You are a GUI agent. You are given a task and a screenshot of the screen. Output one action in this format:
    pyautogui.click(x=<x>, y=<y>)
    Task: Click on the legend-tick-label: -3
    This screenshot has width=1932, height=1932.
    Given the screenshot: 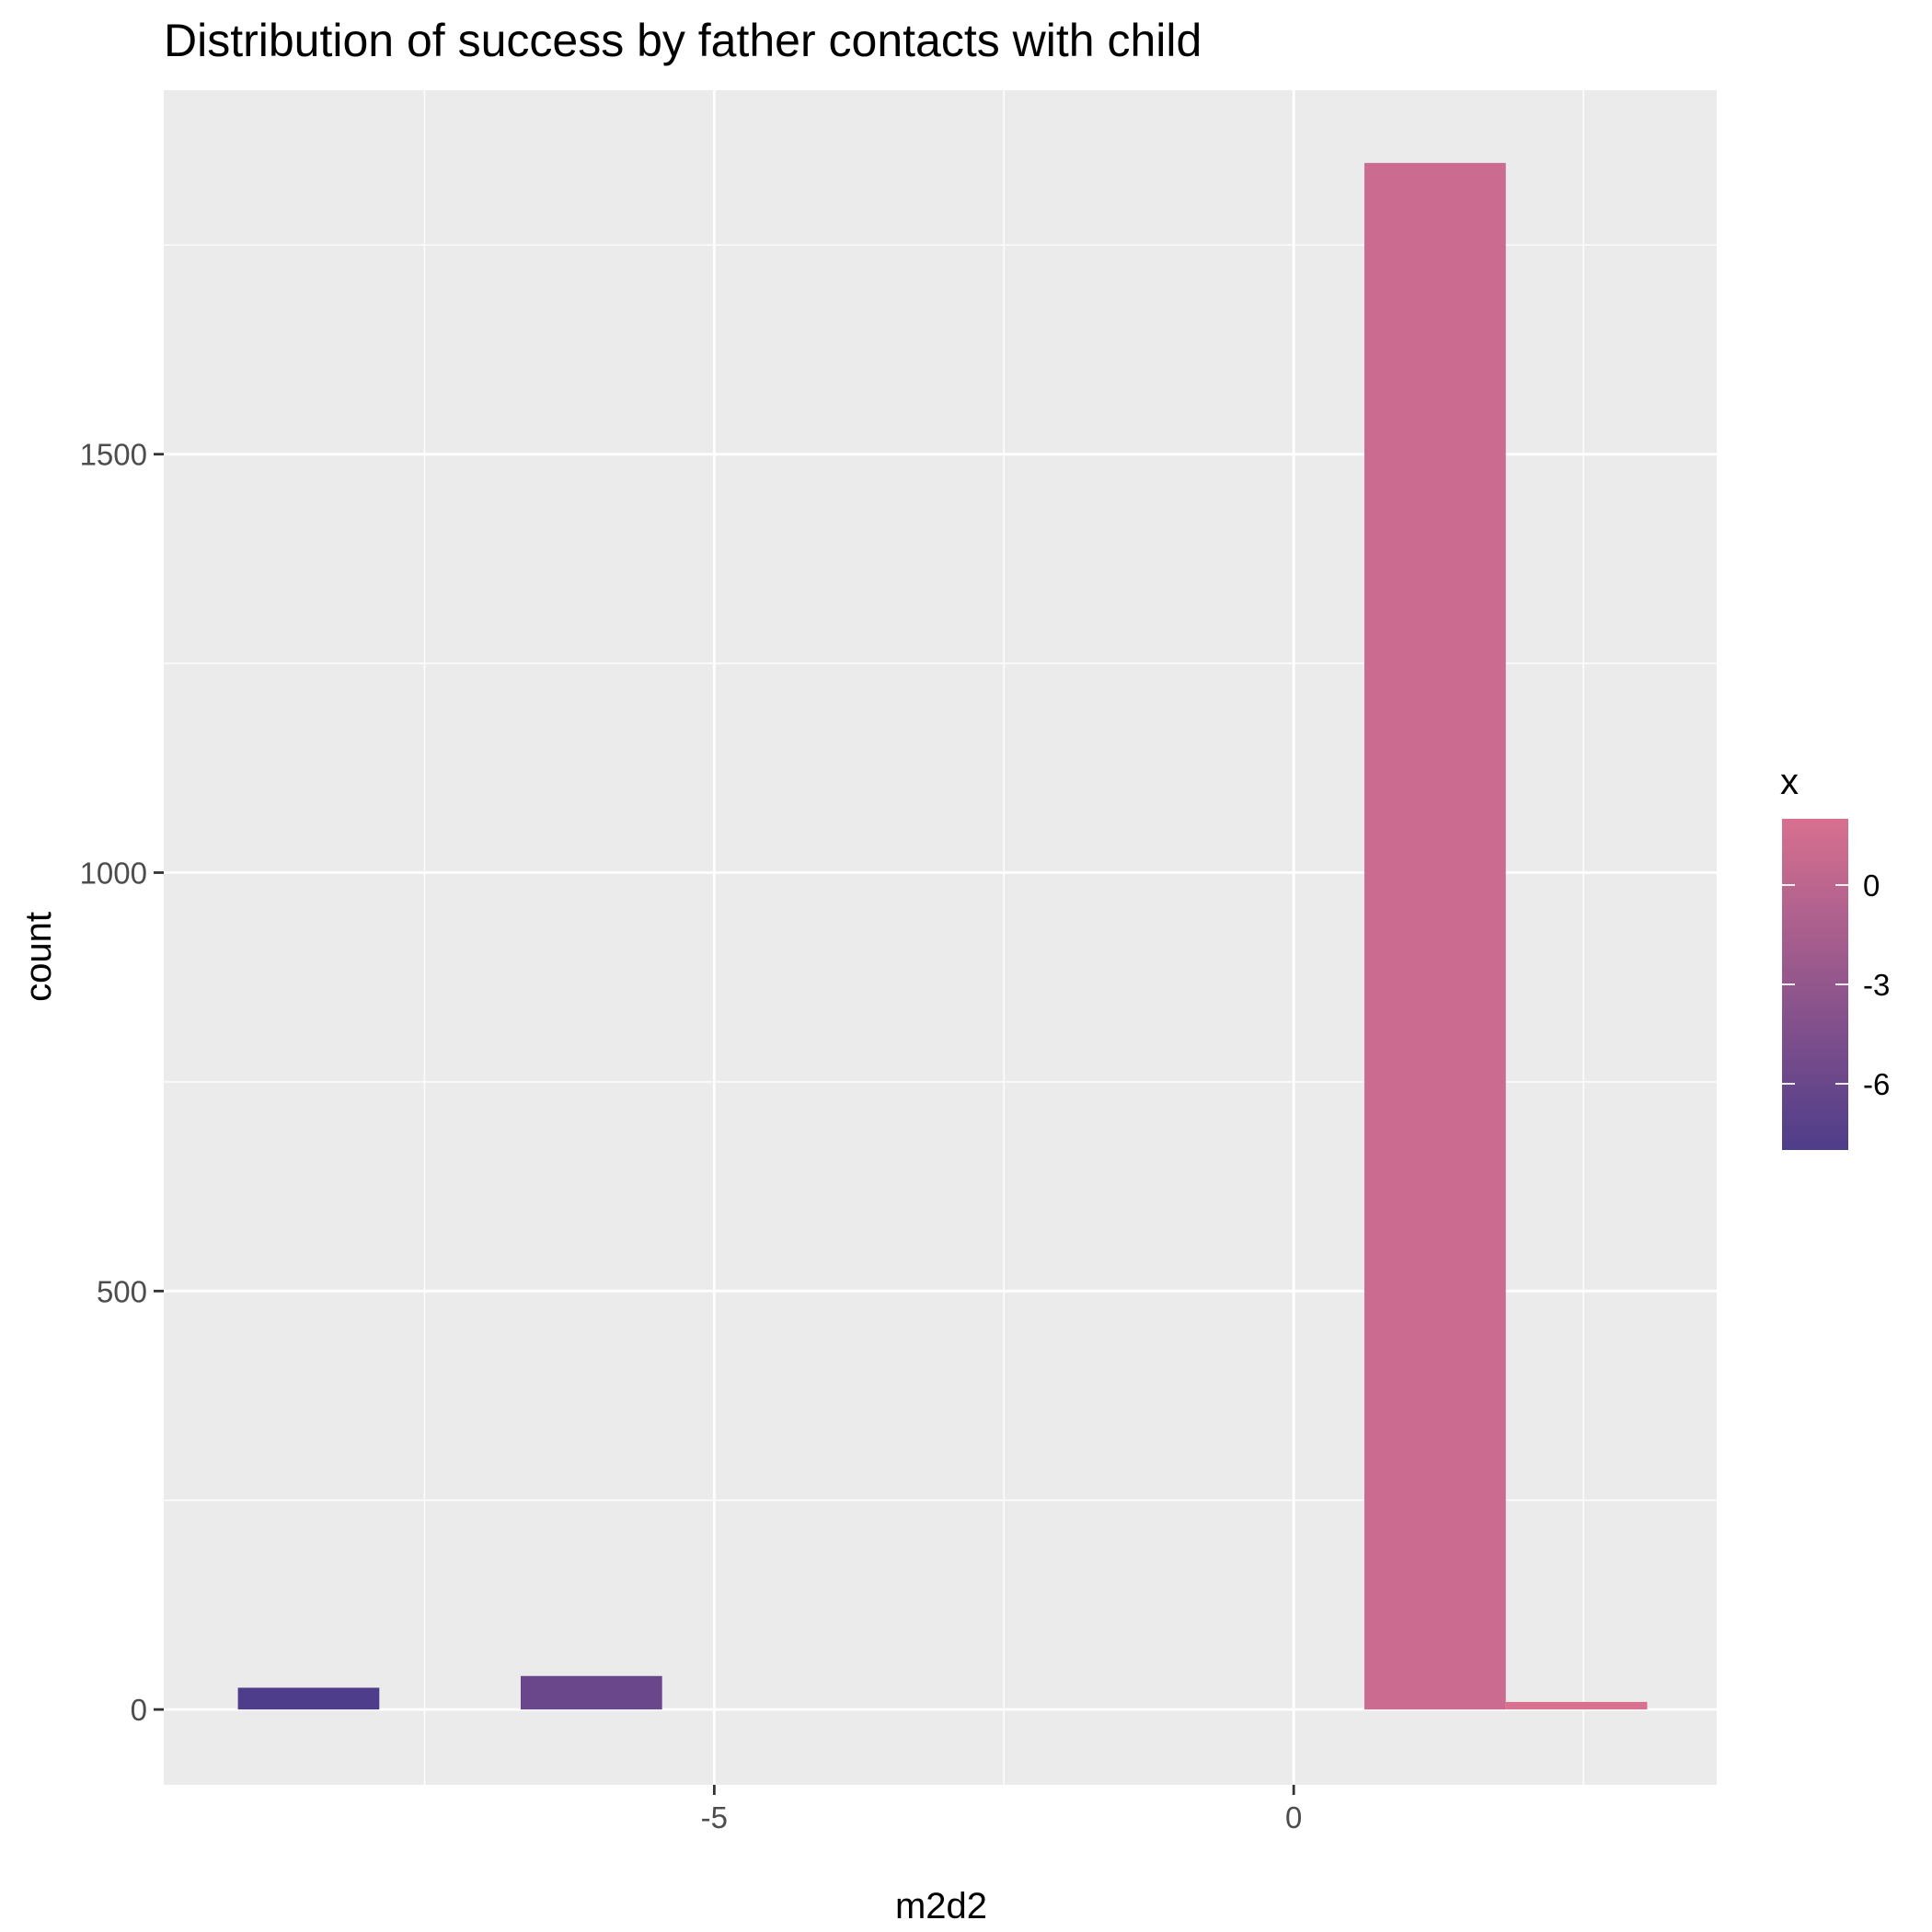 What is the action you would take?
    pyautogui.click(x=1876, y=985)
    